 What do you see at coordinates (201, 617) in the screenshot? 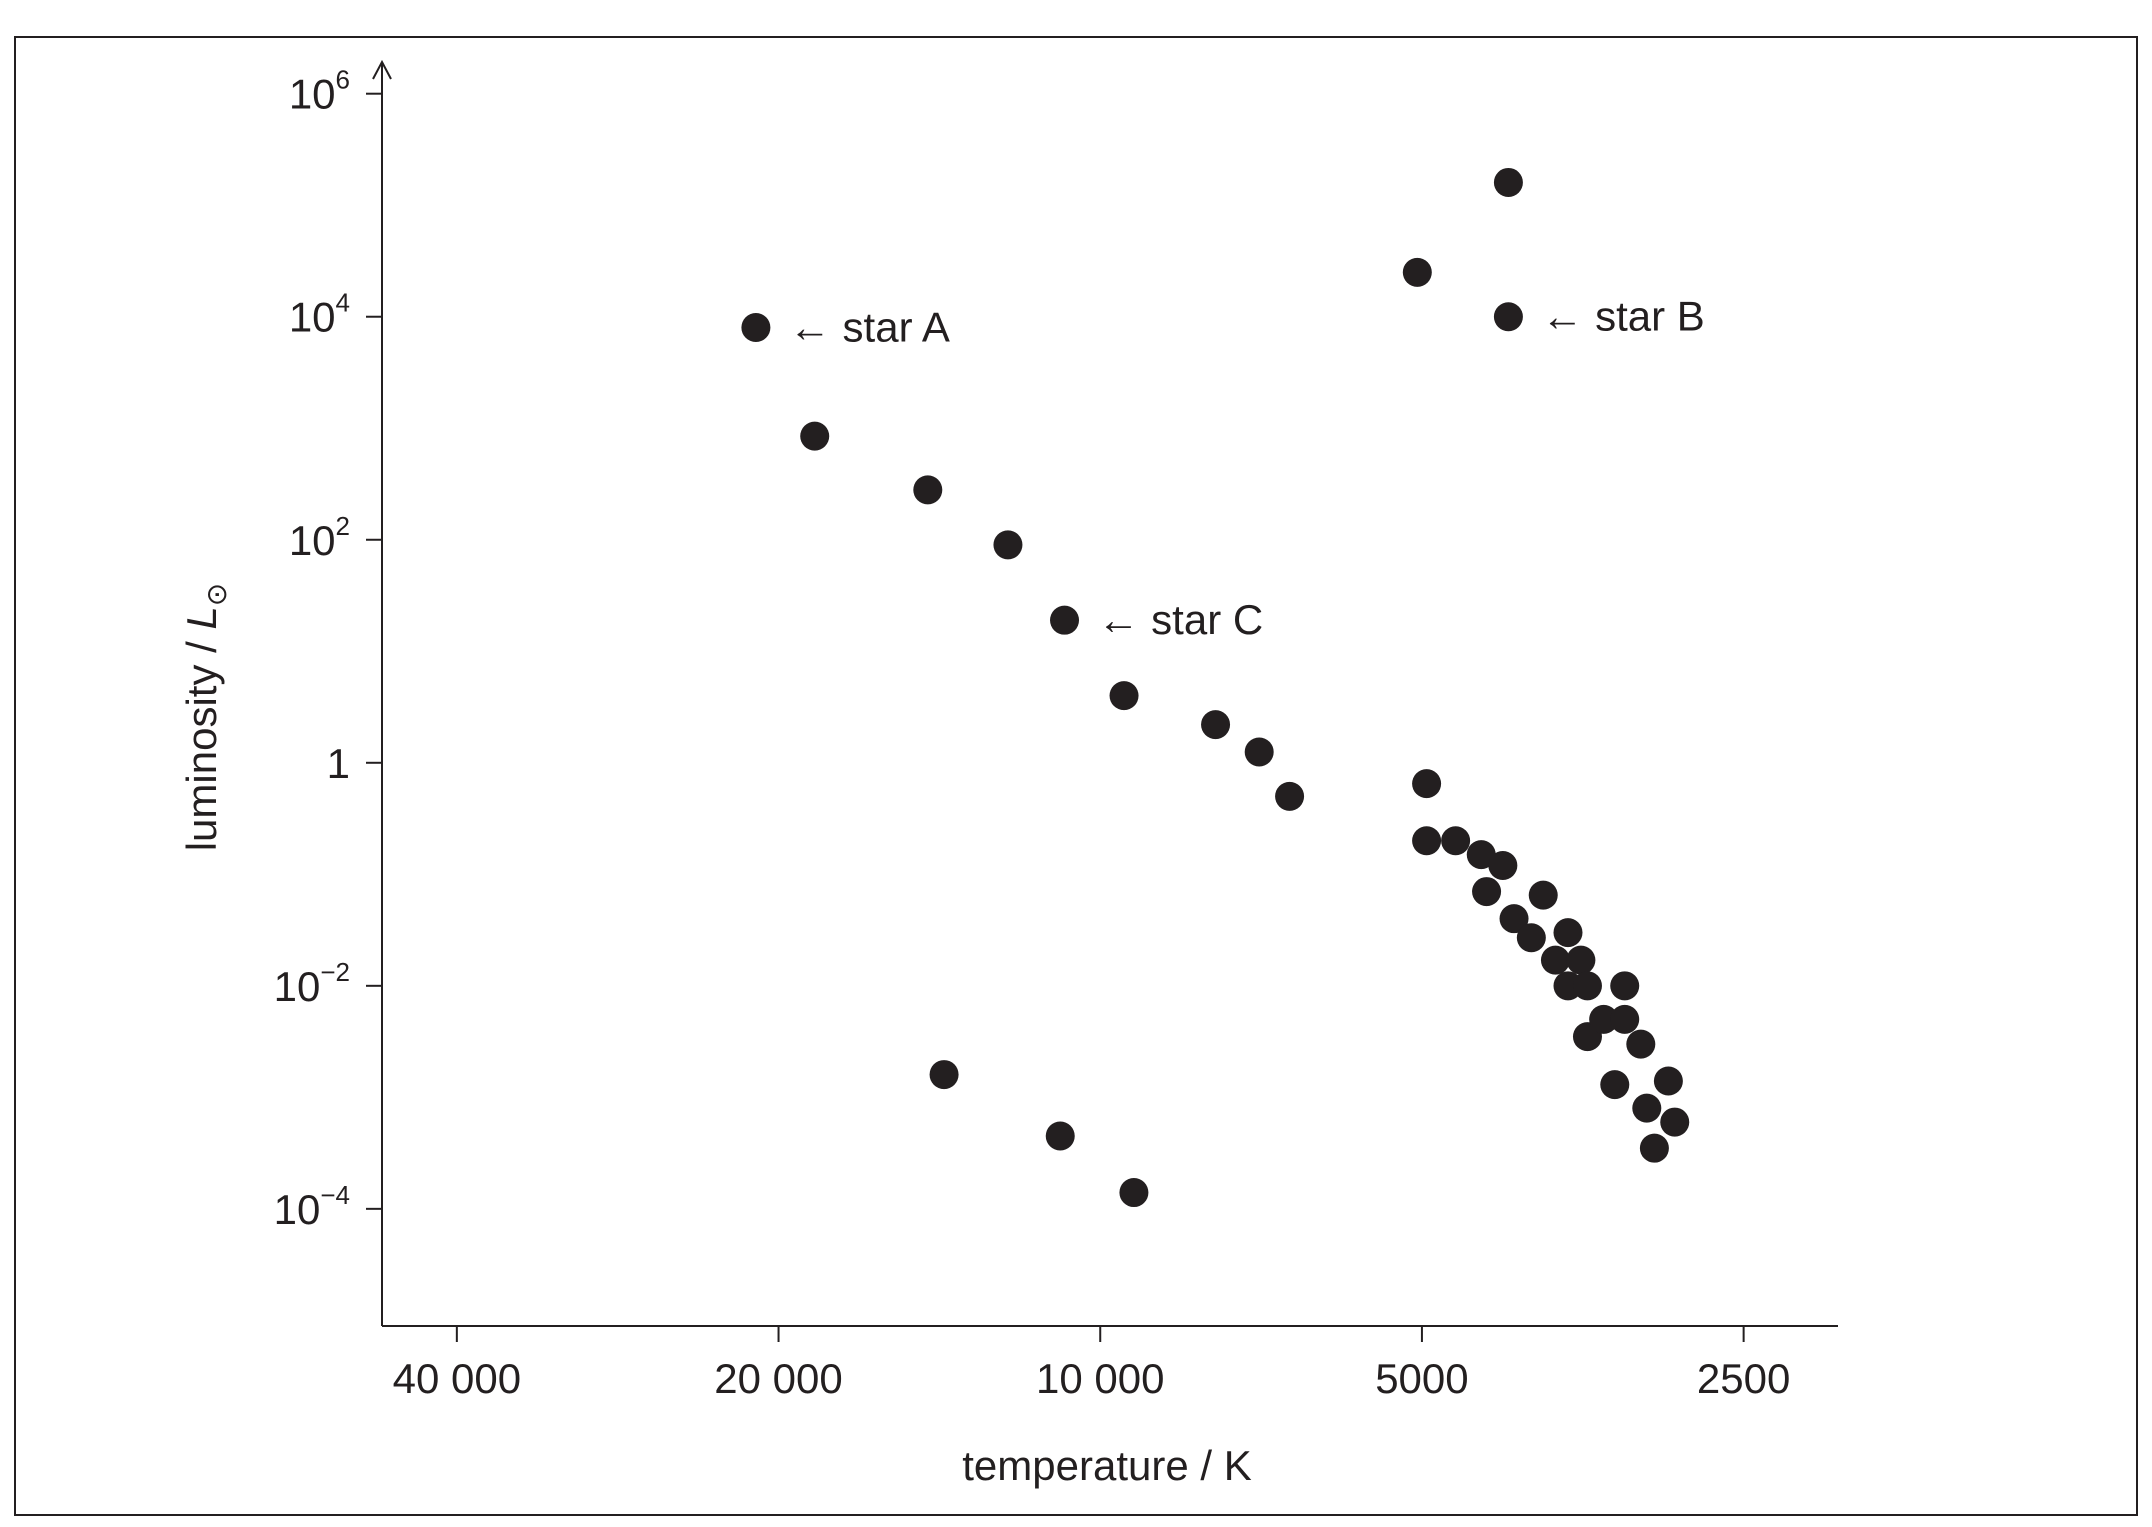
I see `y-axis-title-symbol: L` at bounding box center [201, 617].